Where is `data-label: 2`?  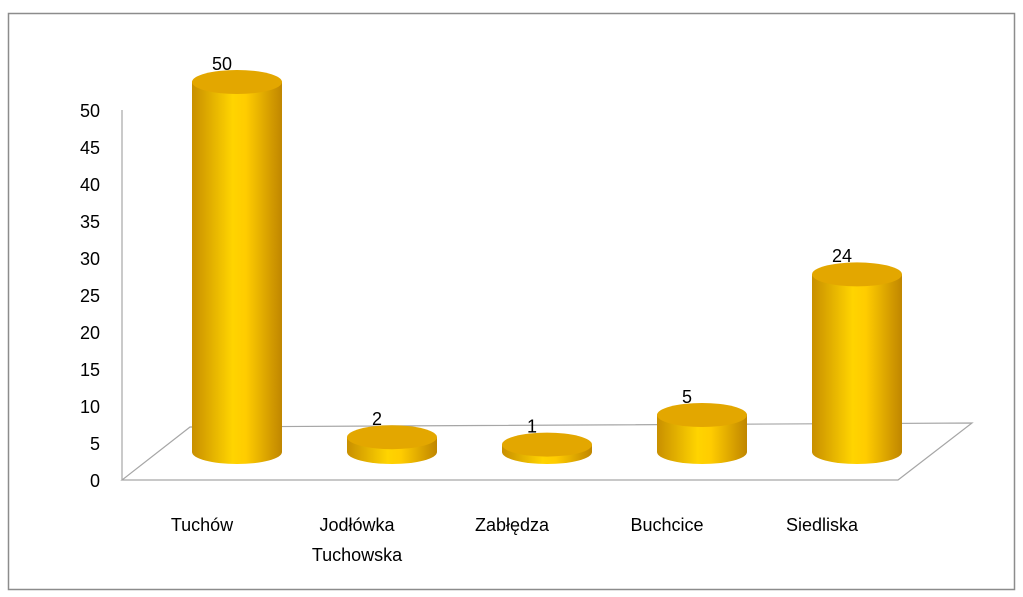
data-label: 2 is located at coordinates (377, 419).